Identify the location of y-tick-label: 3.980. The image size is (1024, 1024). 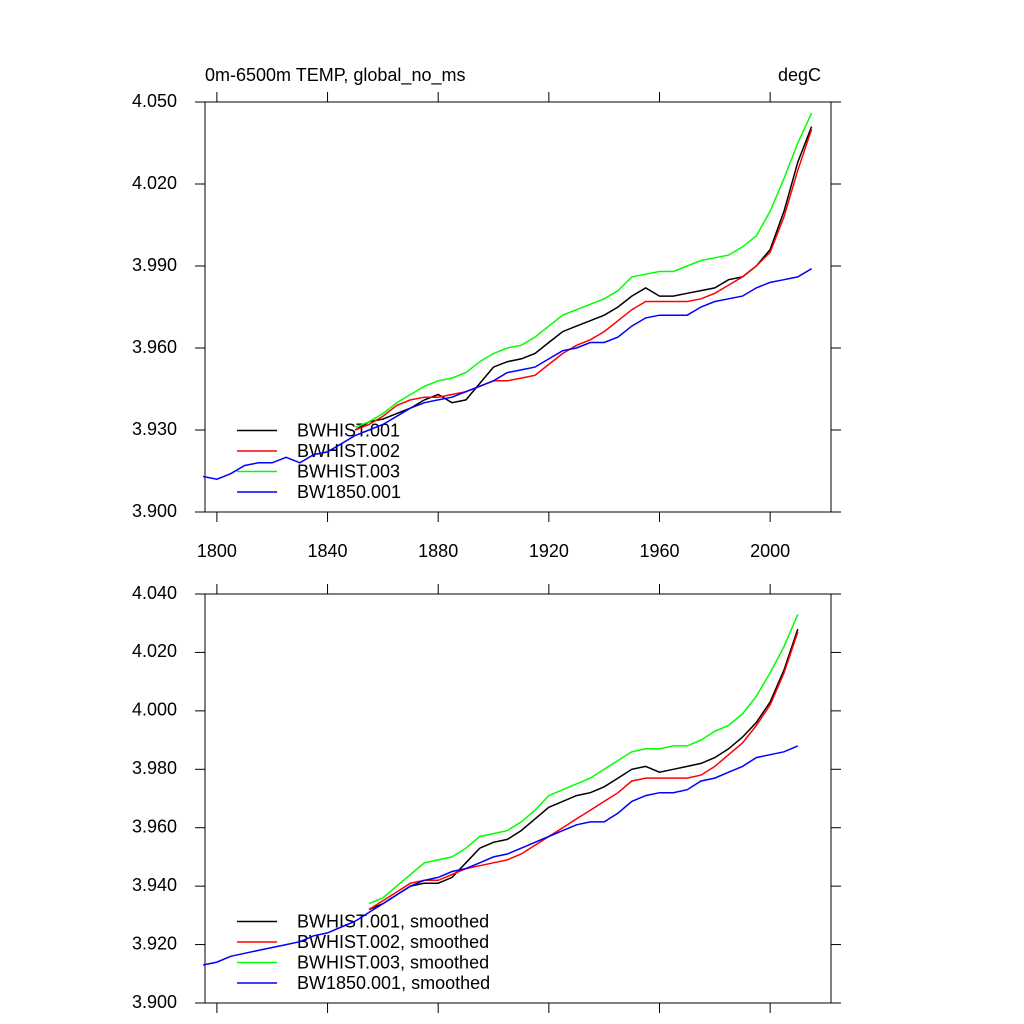
(154, 768).